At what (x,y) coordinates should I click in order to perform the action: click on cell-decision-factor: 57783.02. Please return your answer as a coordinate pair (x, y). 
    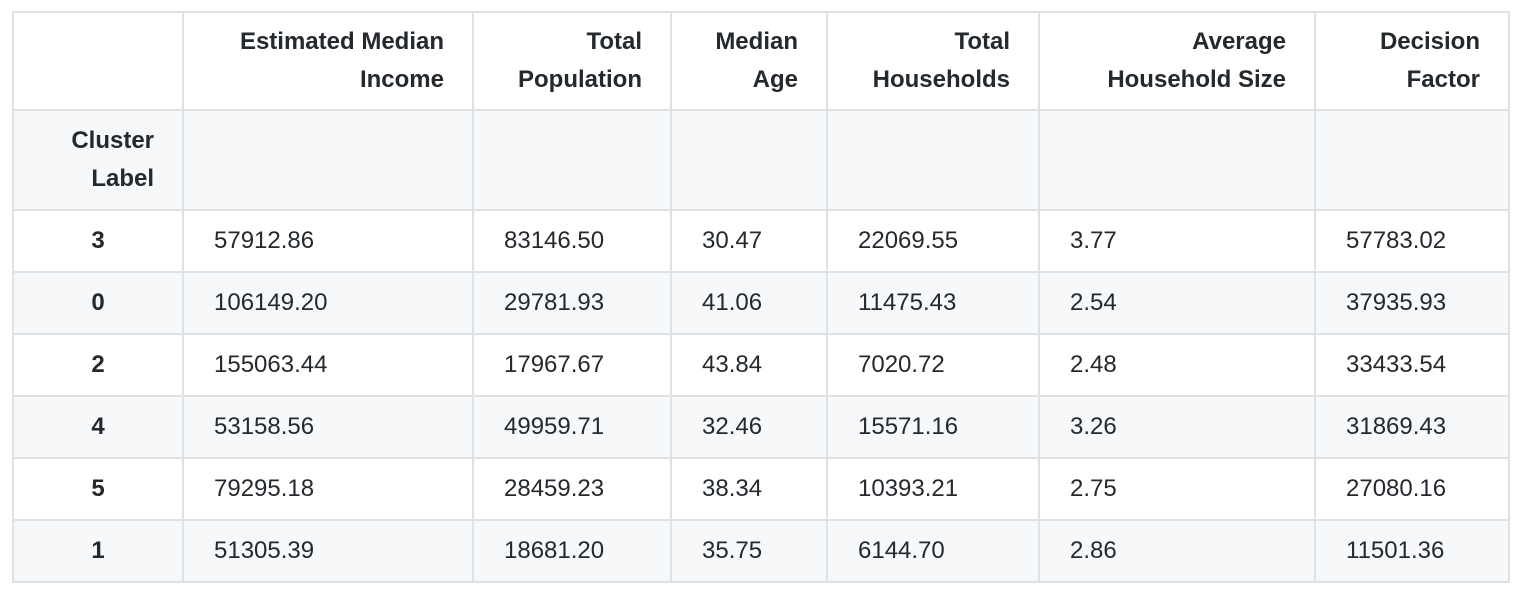
    Looking at the image, I should click on (1412, 241).